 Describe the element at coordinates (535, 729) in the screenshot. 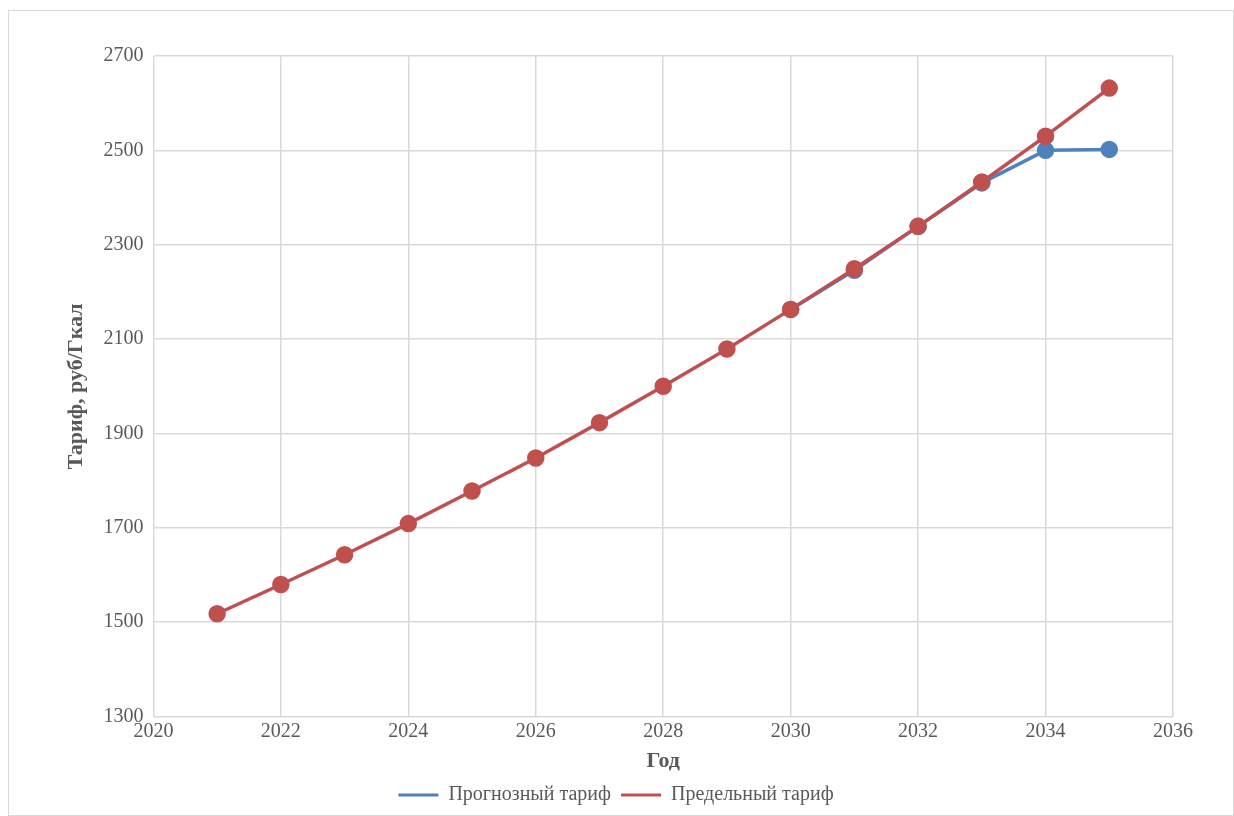

I see `x-tick-label: 2026` at that location.